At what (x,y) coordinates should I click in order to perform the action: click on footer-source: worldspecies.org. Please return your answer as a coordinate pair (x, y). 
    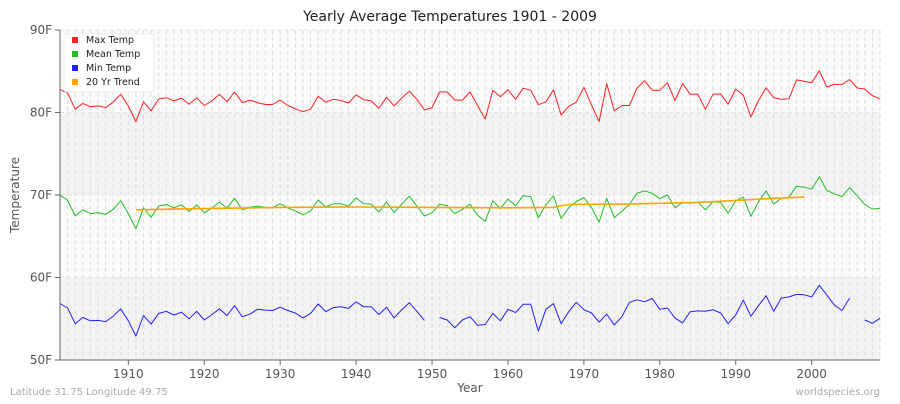
    Looking at the image, I should click on (838, 392).